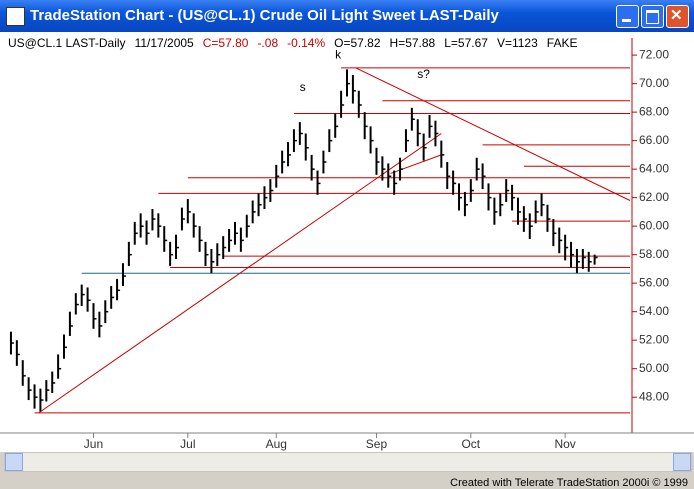 This screenshot has width=694, height=489. Describe the element at coordinates (654, 111) in the screenshot. I see `y-tick-label: 68.00` at that location.